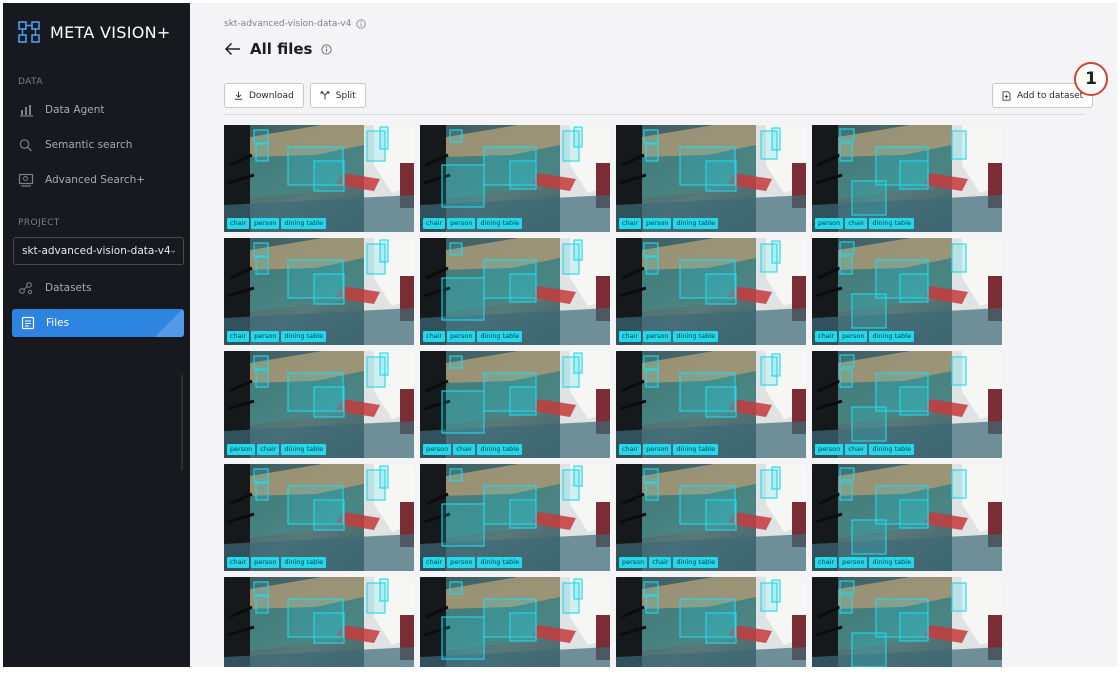 This screenshot has width=1120, height=684. Describe the element at coordinates (169, 323) in the screenshot. I see `active-highlight` at that location.